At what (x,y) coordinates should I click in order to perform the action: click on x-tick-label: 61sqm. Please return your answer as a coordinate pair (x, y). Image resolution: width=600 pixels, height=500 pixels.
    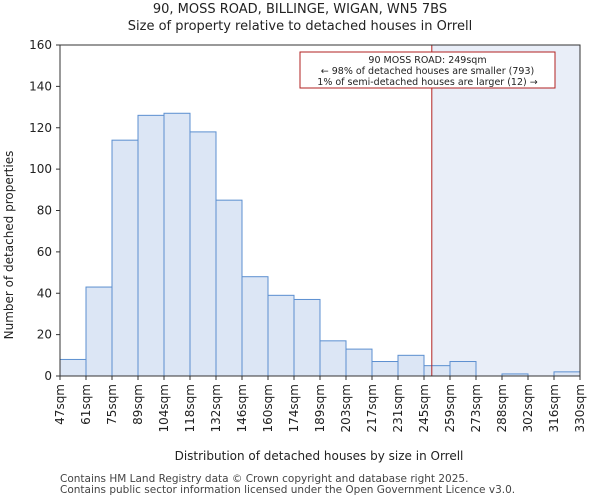
    Looking at the image, I should click on (86, 404).